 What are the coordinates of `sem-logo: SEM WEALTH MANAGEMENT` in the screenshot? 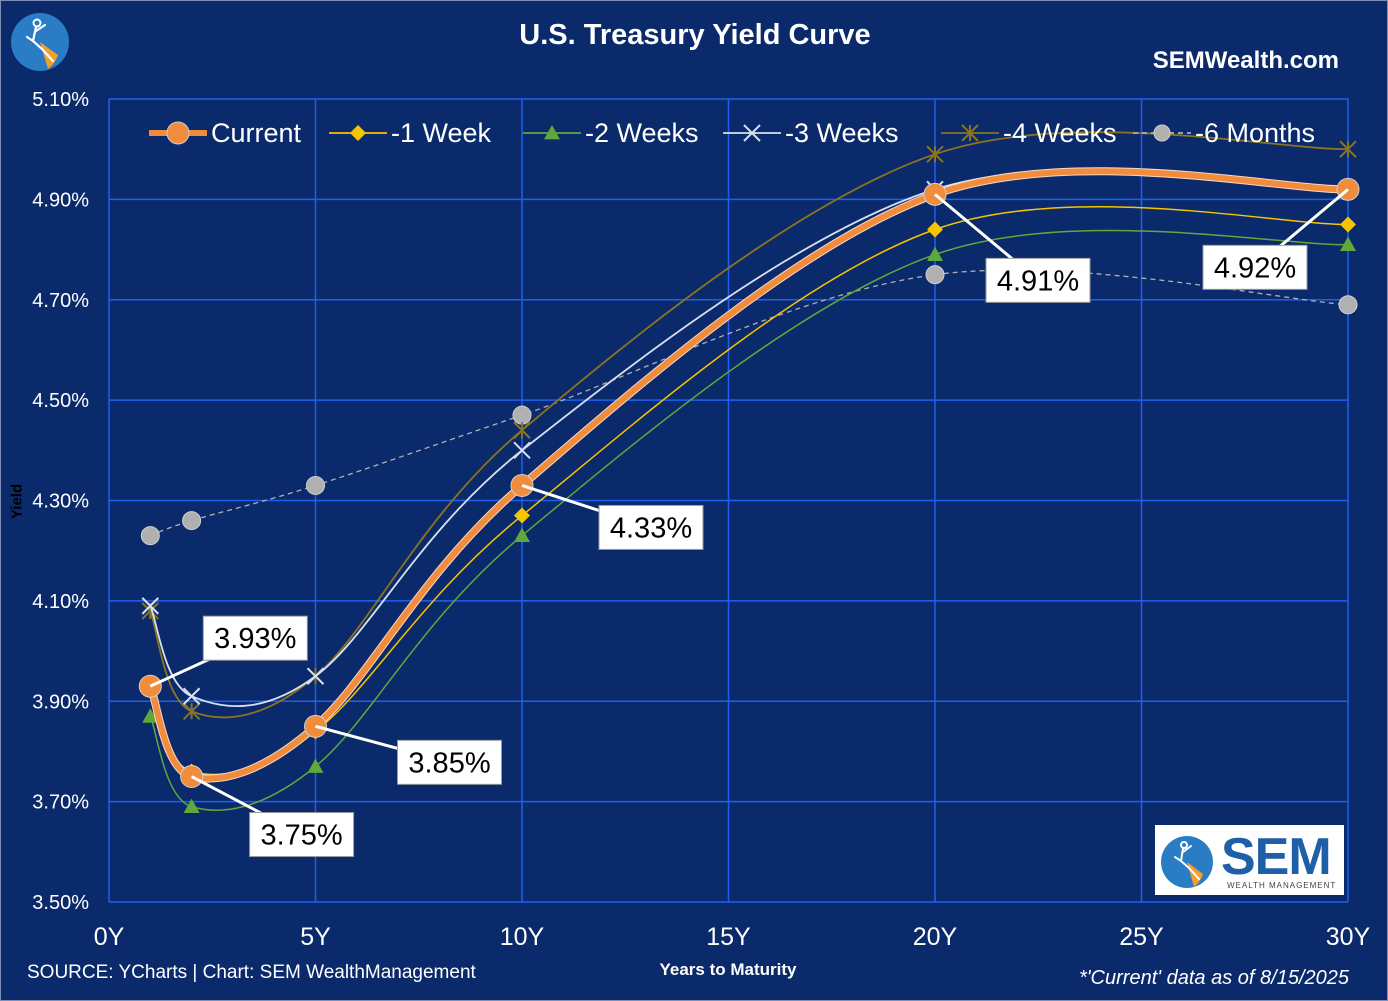 It's located at (1249, 860).